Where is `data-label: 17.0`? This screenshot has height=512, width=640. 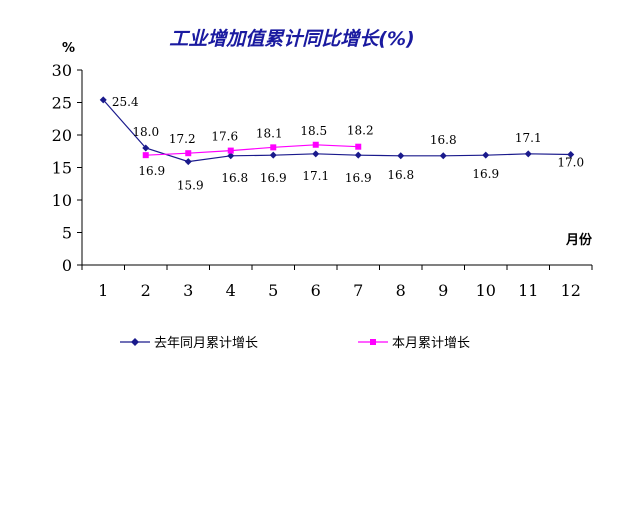 data-label: 17.0 is located at coordinates (570, 163).